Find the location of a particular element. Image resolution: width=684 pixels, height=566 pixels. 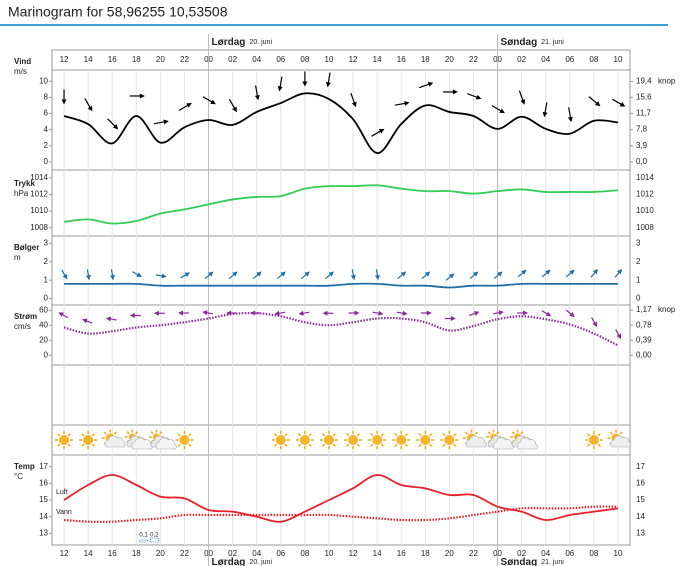

x-tick-label: 12 is located at coordinates (353, 59).